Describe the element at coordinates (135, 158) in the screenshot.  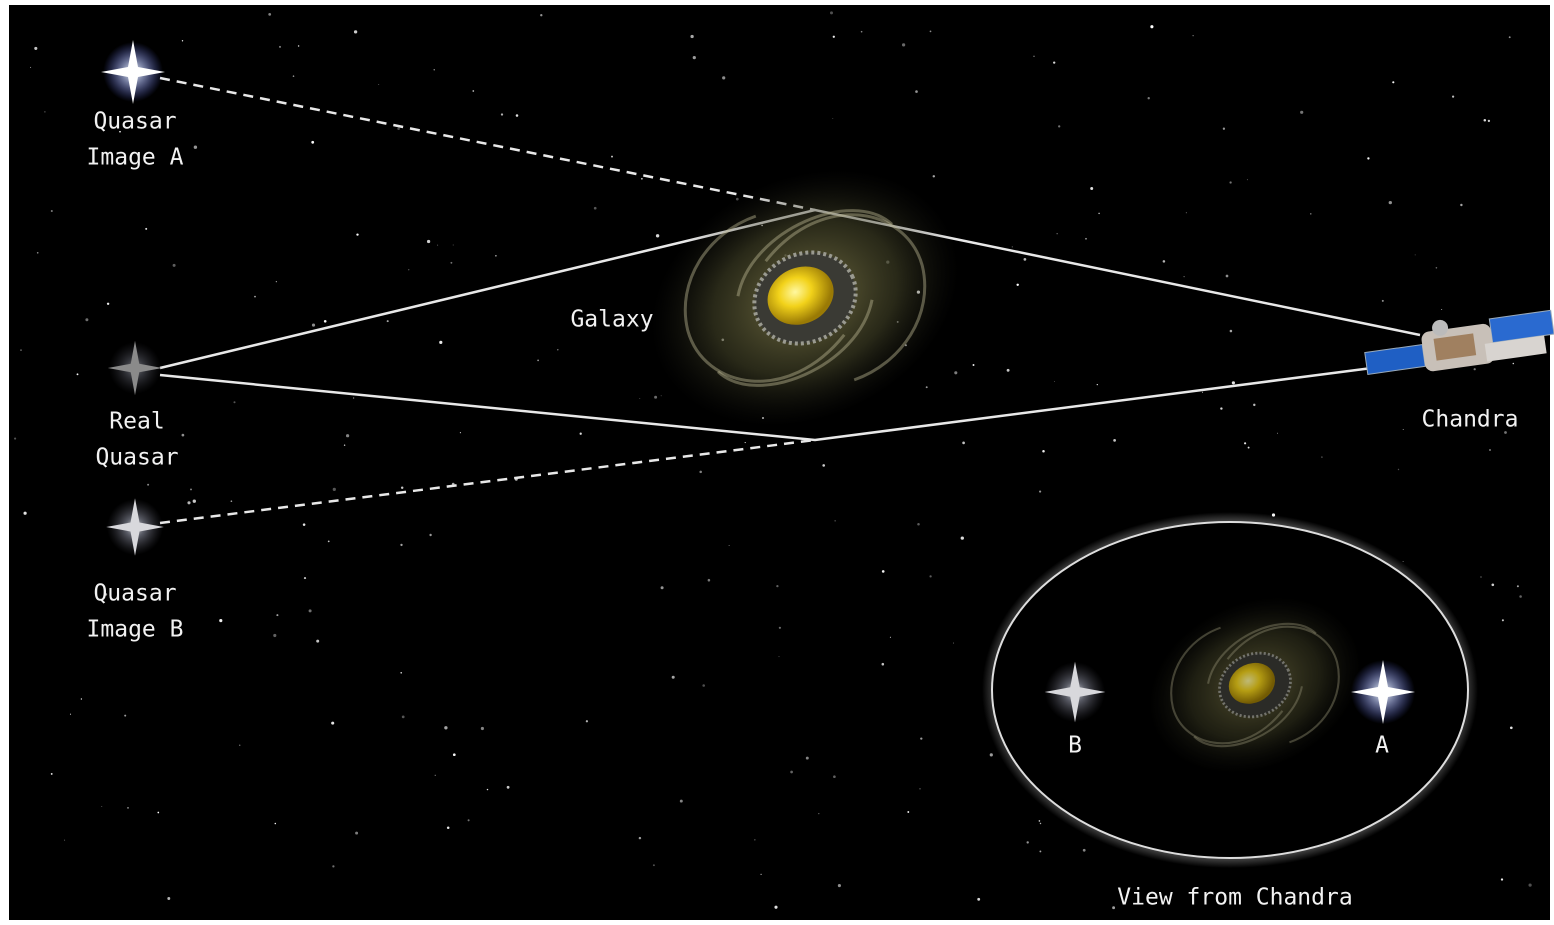
I see `label: Image A` at that location.